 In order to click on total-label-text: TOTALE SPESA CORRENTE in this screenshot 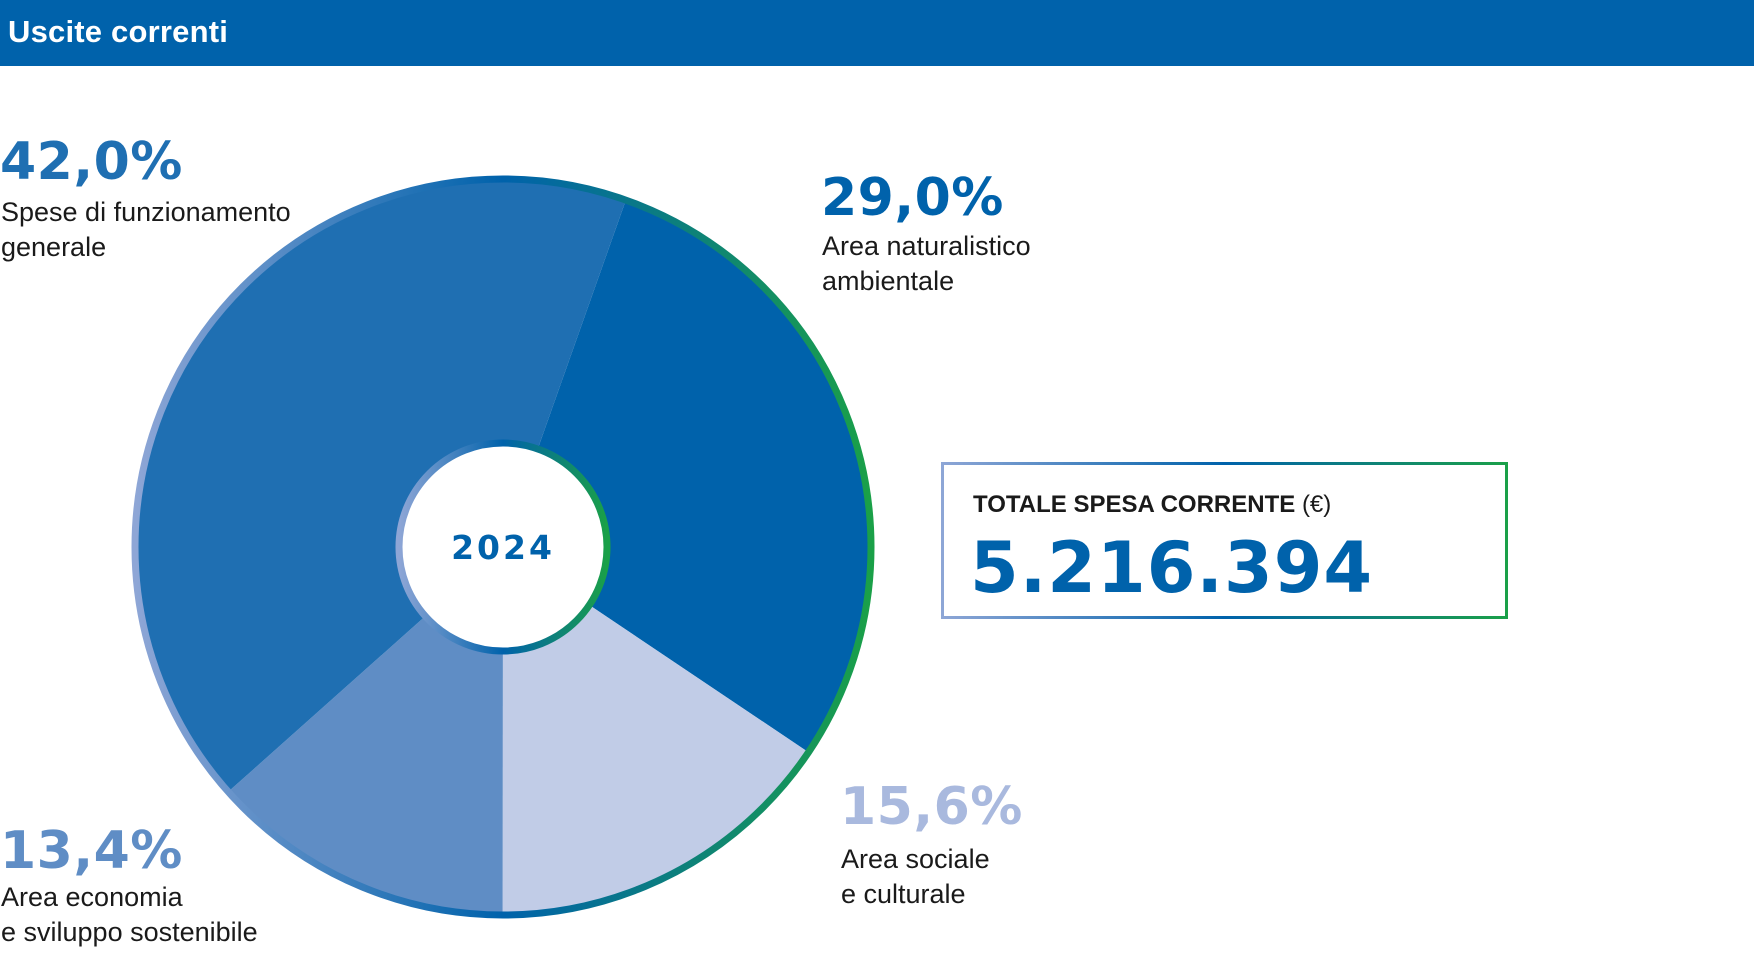, I will do `click(1134, 504)`.